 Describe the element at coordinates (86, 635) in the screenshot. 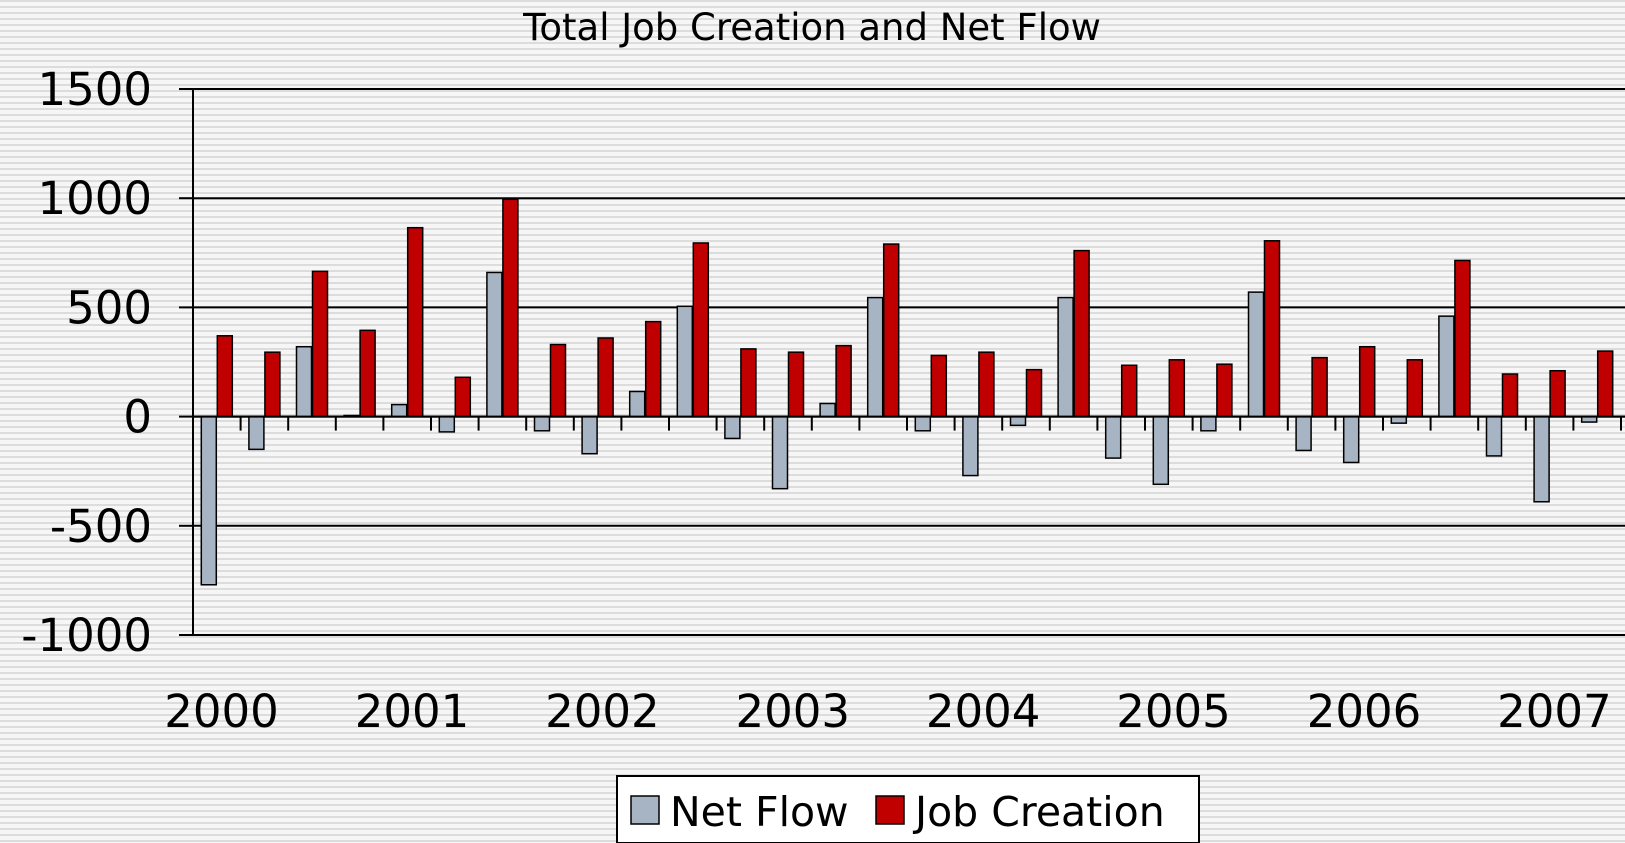

I see `y-tick-label-5: -1000` at that location.